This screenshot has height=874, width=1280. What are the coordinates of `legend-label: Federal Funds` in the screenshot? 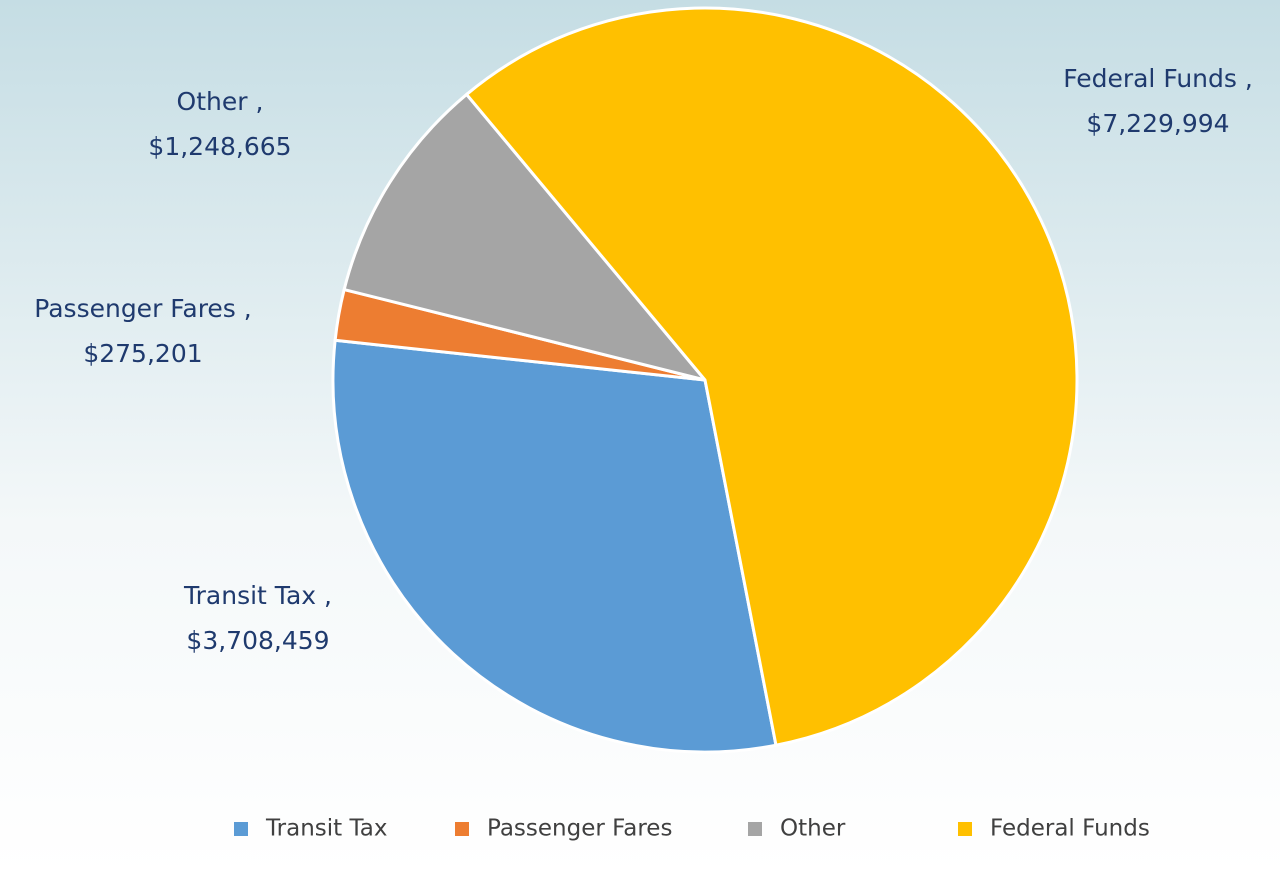 It's located at (1070, 829).